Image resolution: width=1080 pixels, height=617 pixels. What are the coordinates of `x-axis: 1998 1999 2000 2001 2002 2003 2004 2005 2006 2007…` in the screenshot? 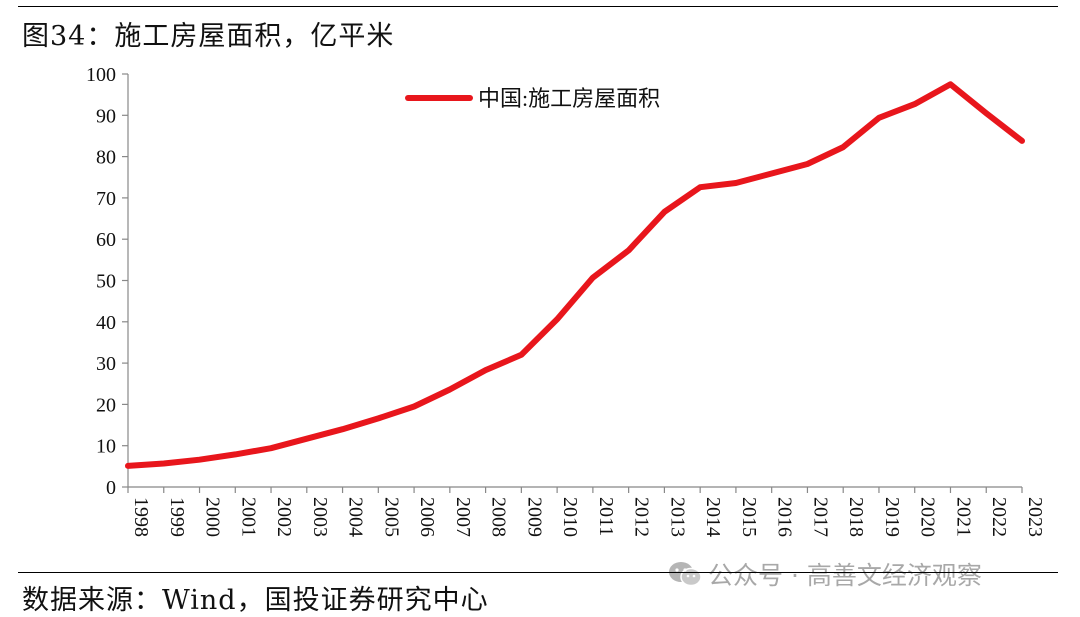 It's located at (586, 511).